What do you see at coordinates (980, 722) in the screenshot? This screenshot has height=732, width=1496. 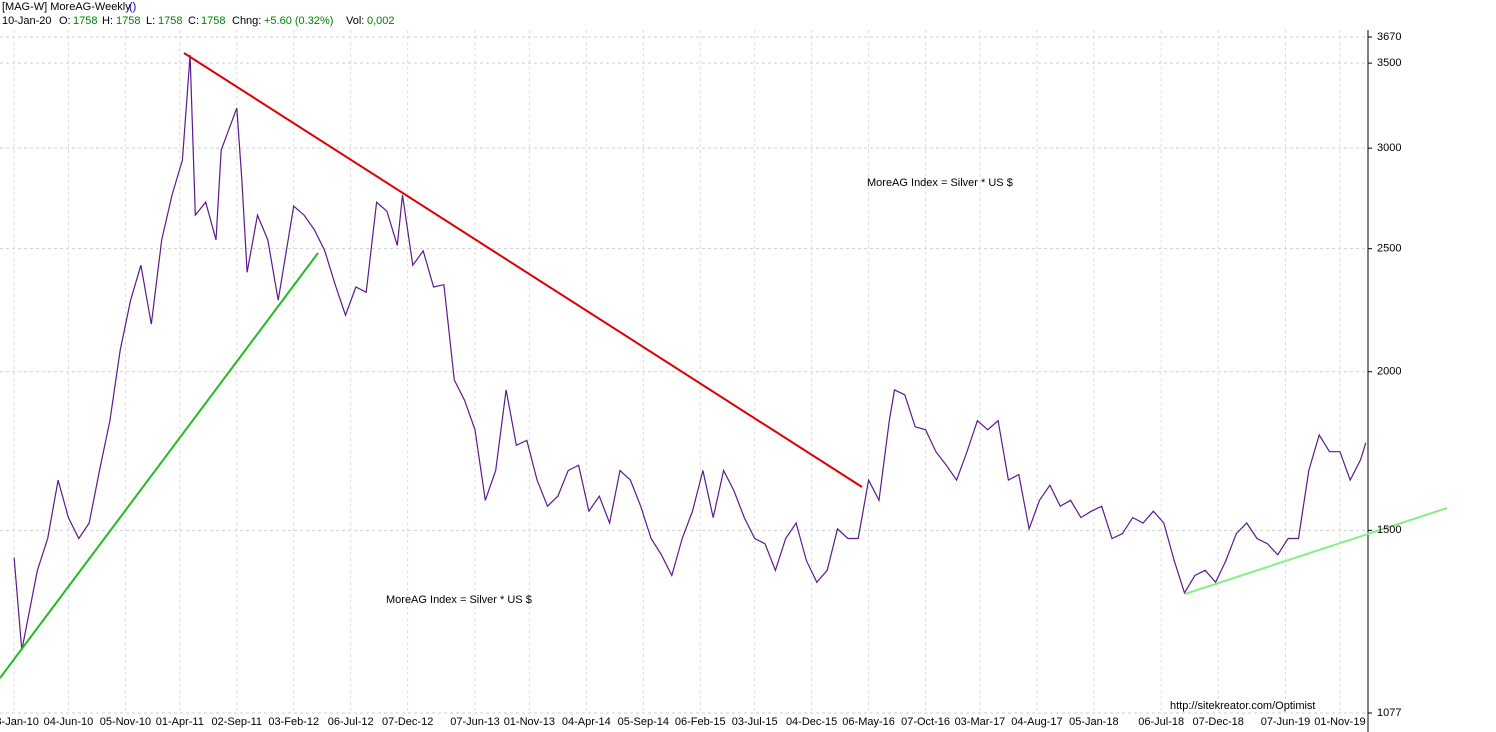 I see `x-tick-label: 03-Mar-17` at bounding box center [980, 722].